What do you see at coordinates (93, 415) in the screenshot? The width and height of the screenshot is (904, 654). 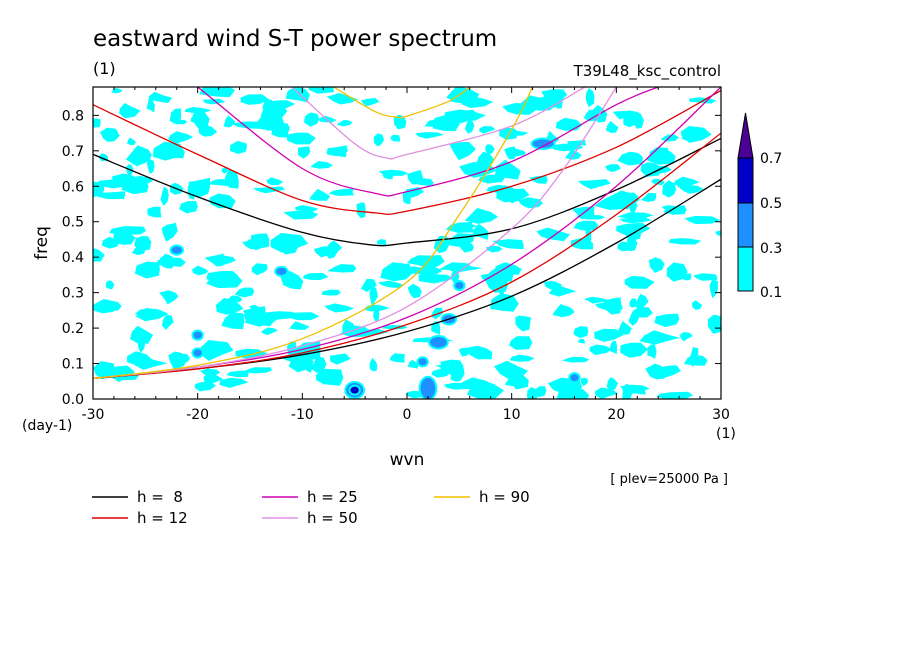 I see `x-tick-label: -30` at bounding box center [93, 415].